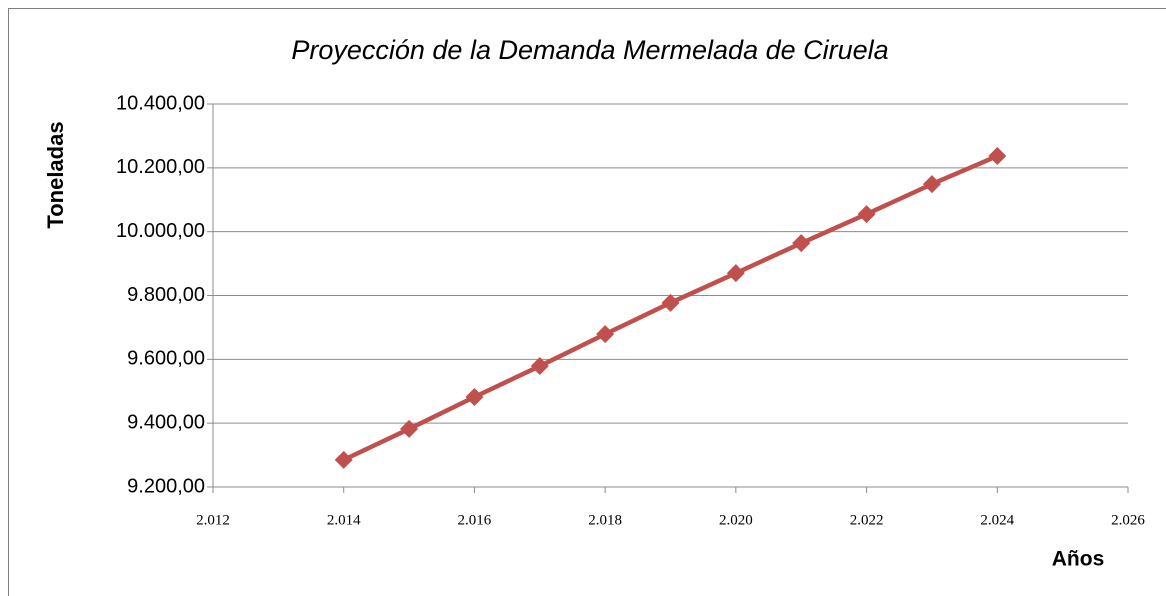 The width and height of the screenshot is (1166, 596). What do you see at coordinates (213, 520) in the screenshot?
I see `x-tick-label: 2.012` at bounding box center [213, 520].